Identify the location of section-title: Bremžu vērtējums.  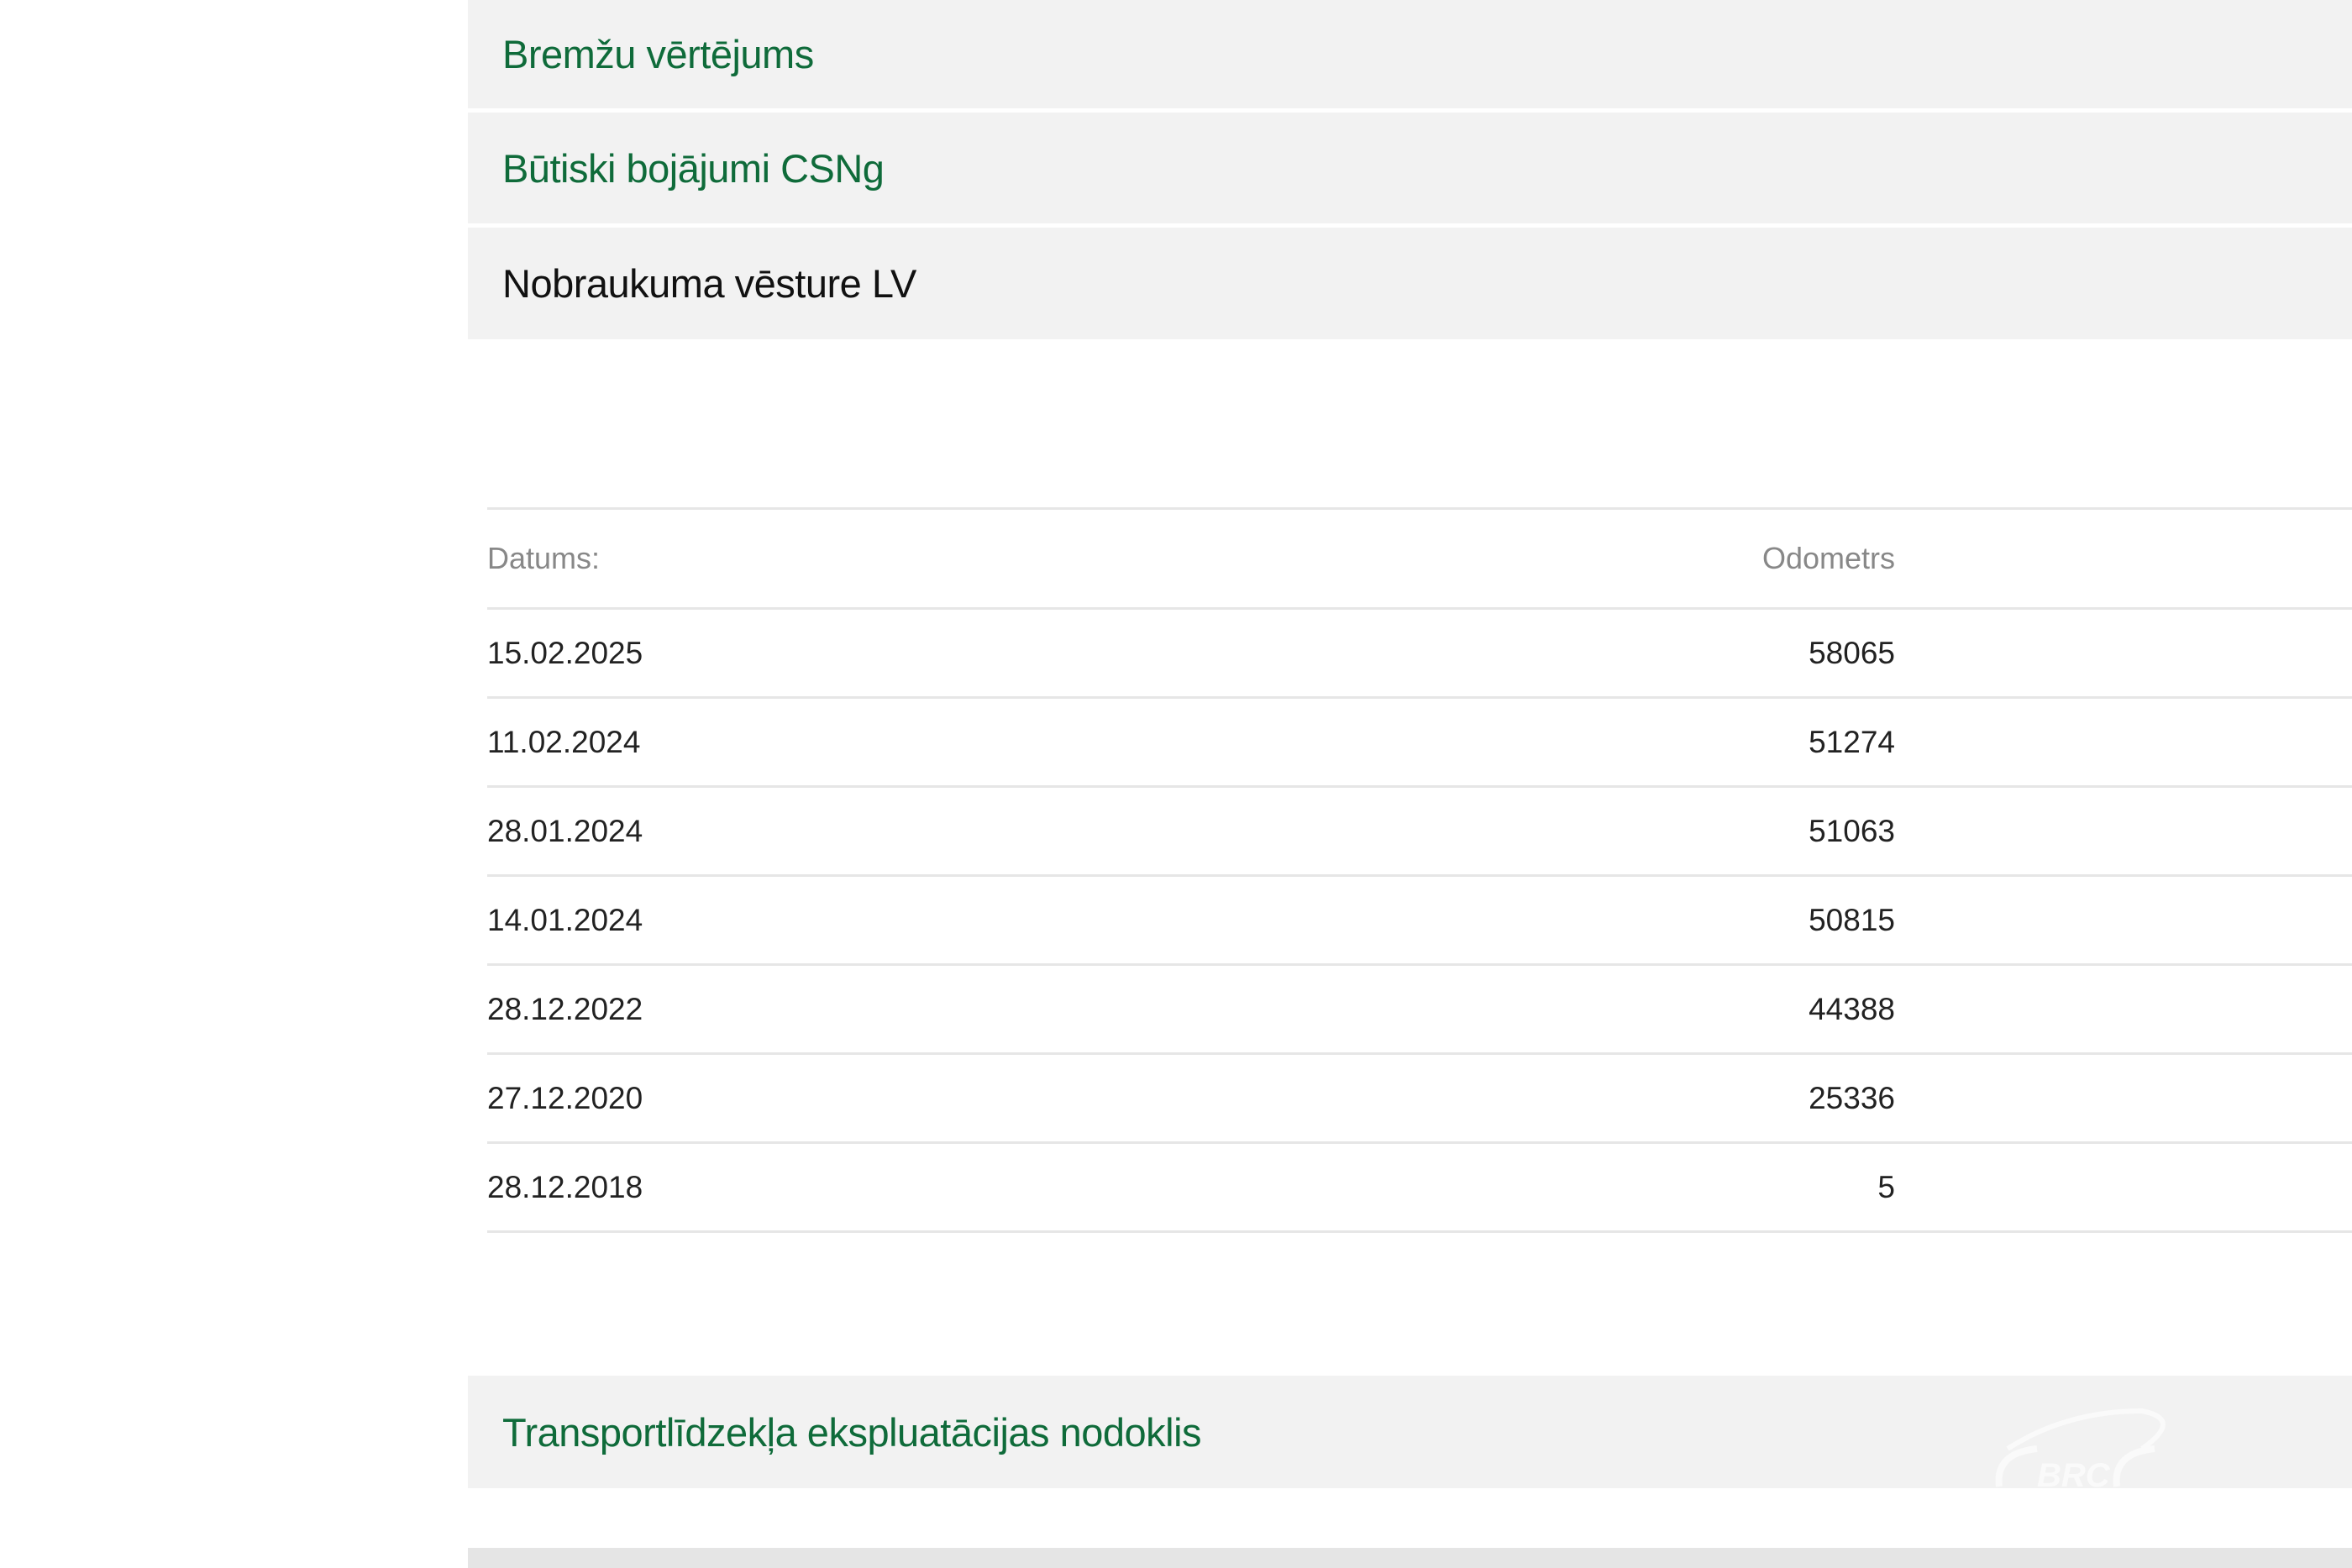
(658, 54).